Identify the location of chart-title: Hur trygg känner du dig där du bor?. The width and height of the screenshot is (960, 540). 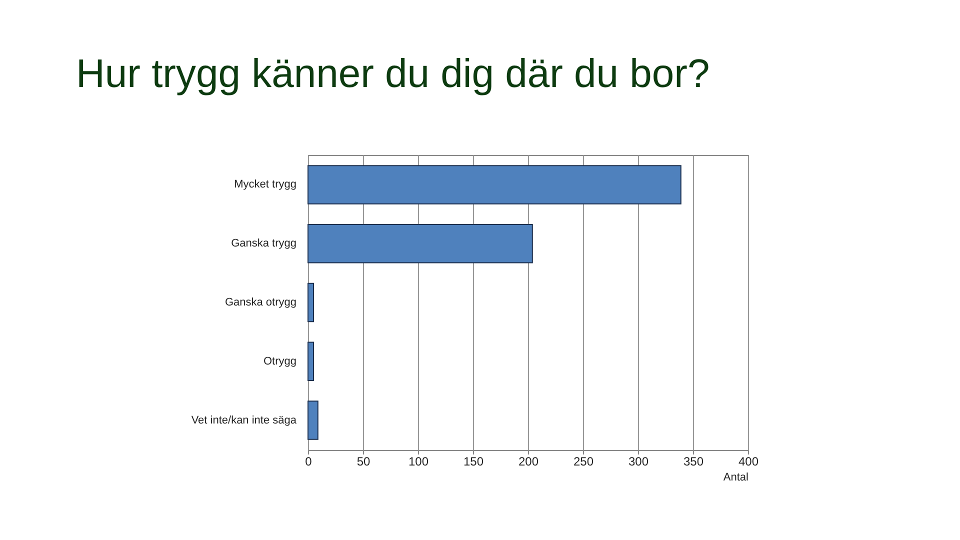
(393, 74).